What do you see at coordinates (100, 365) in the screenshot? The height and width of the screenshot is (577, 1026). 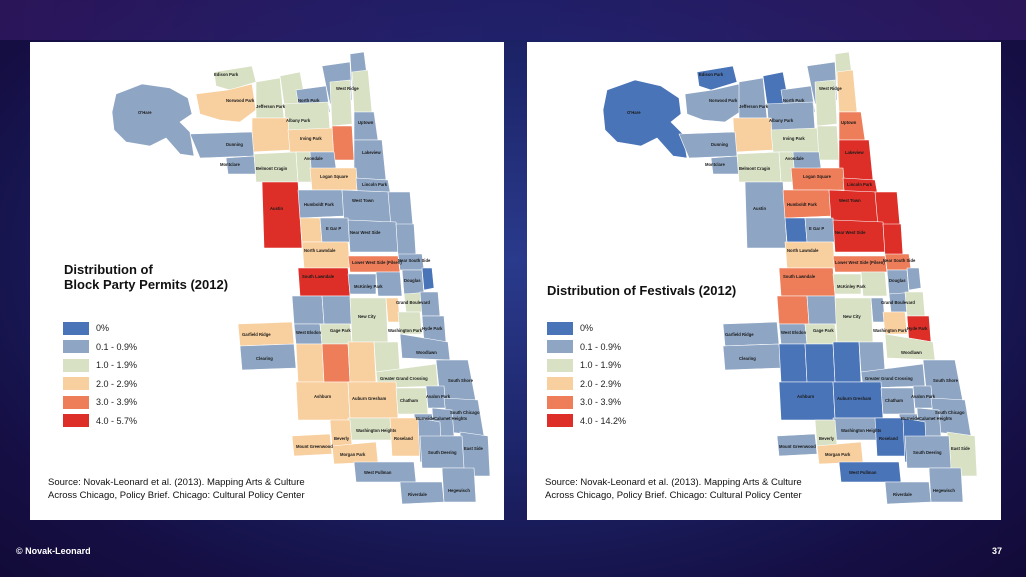 I see `legend-item: 1.0 - 1.9%` at bounding box center [100, 365].